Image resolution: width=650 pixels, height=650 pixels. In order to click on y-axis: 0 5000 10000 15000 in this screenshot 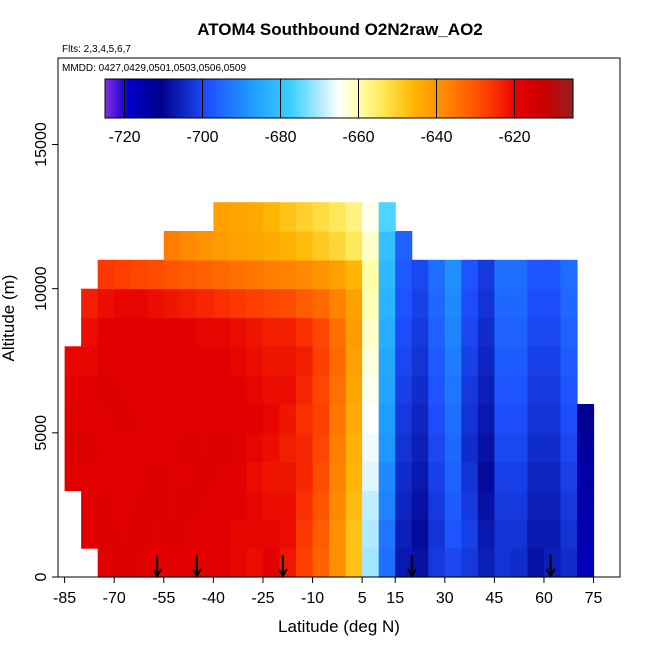, I will do `click(45, 351)`.